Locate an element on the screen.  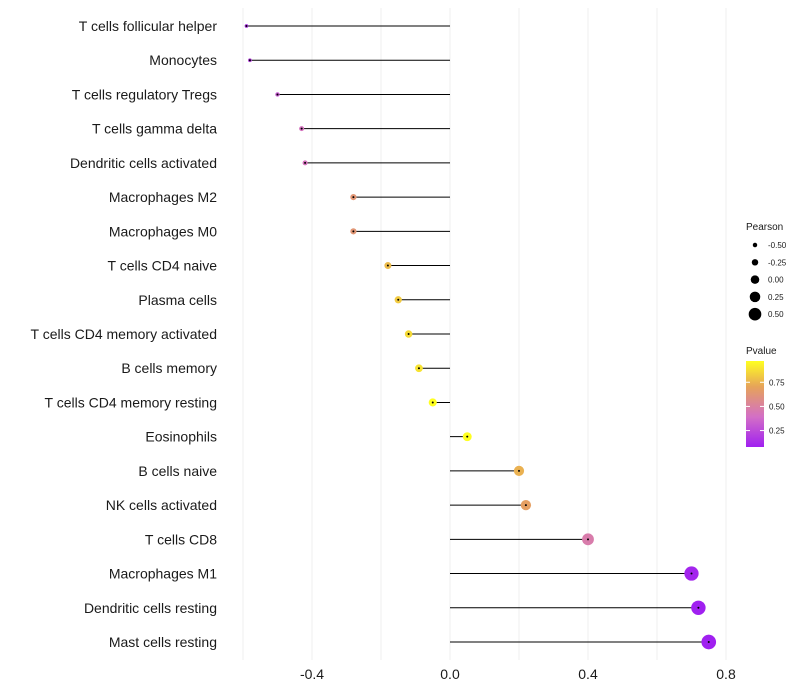
category-label: T cells CD4 naive is located at coordinates (163, 266).